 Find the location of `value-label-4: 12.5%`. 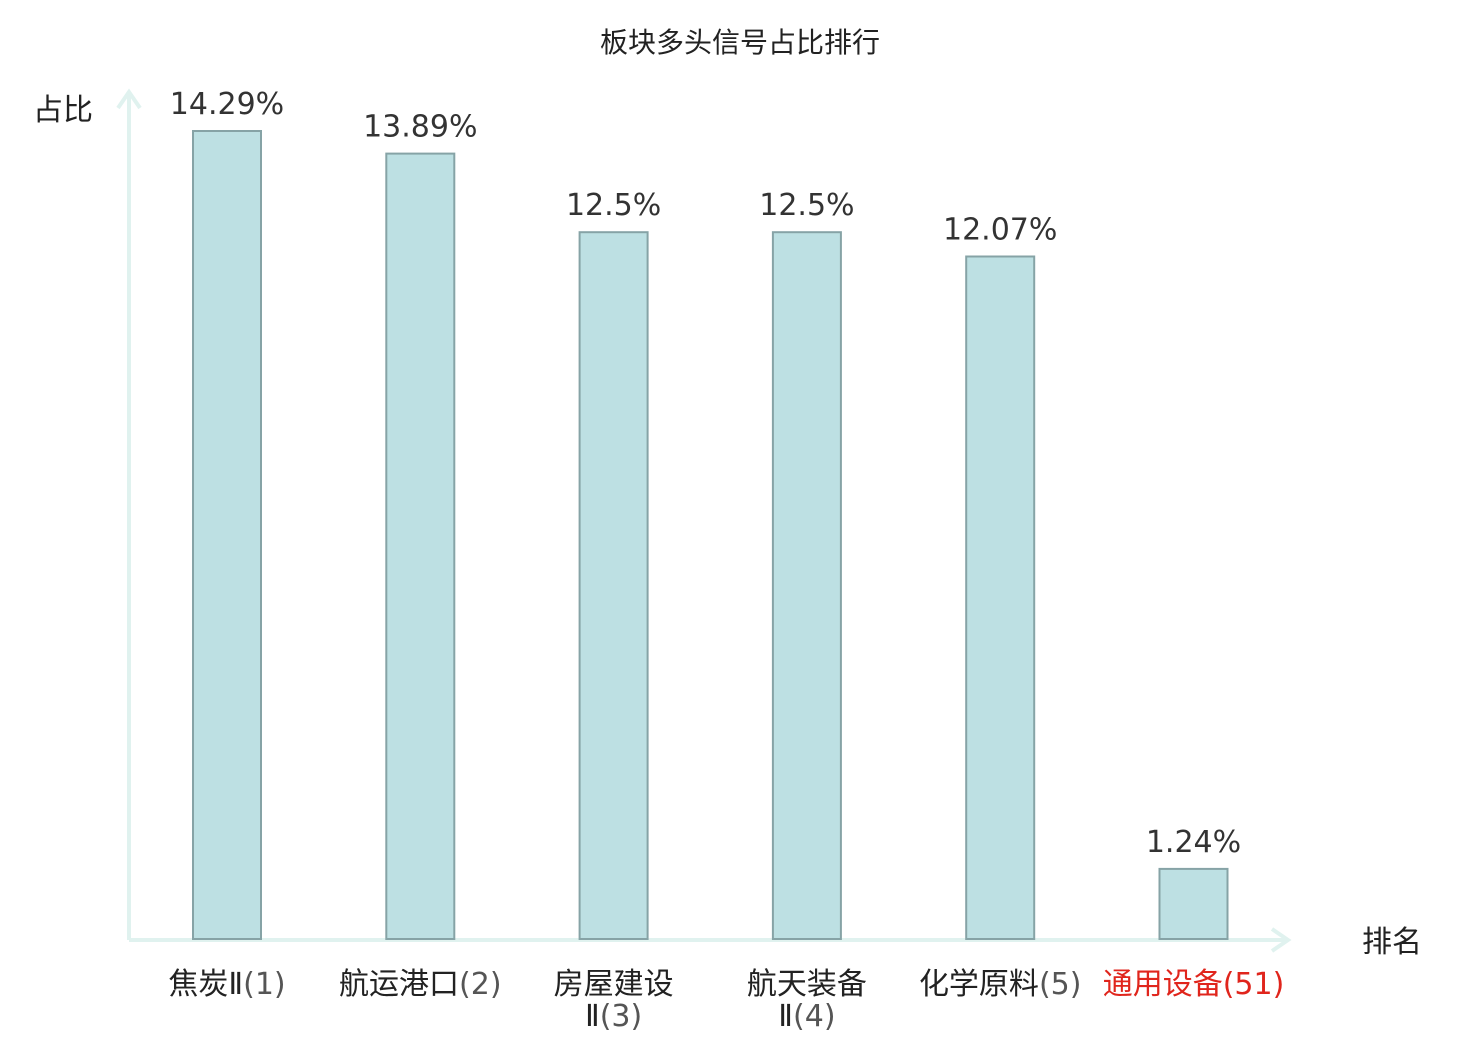

value-label-4: 12.5% is located at coordinates (806, 205).